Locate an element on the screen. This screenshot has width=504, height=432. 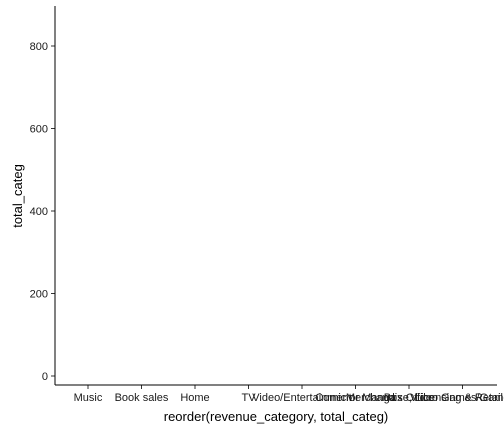
x-tick-label: Book sales is located at coordinates (142, 398).